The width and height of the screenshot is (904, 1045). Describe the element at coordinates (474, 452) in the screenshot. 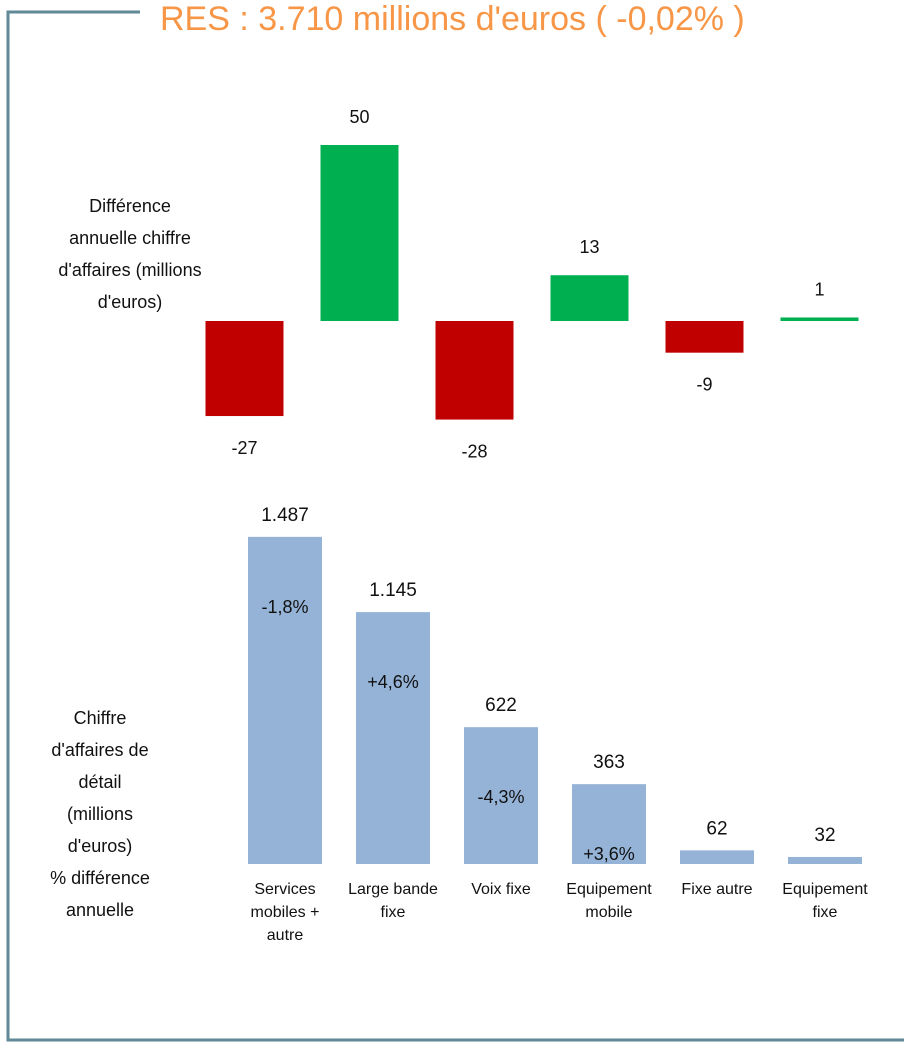

I see `value-label: -28` at that location.